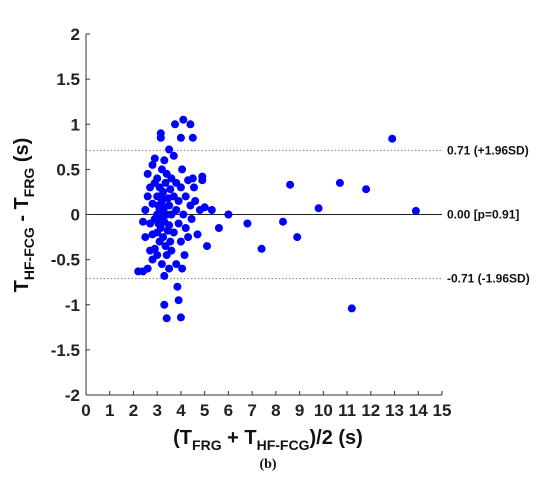  What do you see at coordinates (109, 410) in the screenshot?
I see `x-tick-label: 1` at bounding box center [109, 410].